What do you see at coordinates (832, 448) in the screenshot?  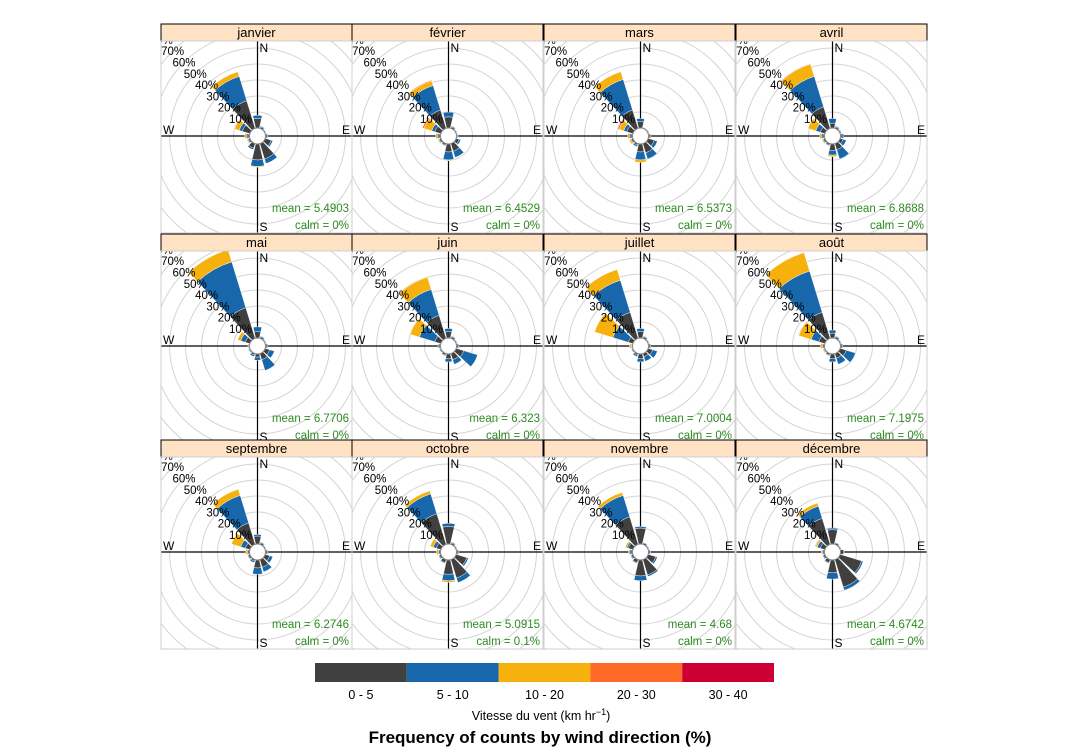 I see `panel-month-label: décembre` at bounding box center [832, 448].